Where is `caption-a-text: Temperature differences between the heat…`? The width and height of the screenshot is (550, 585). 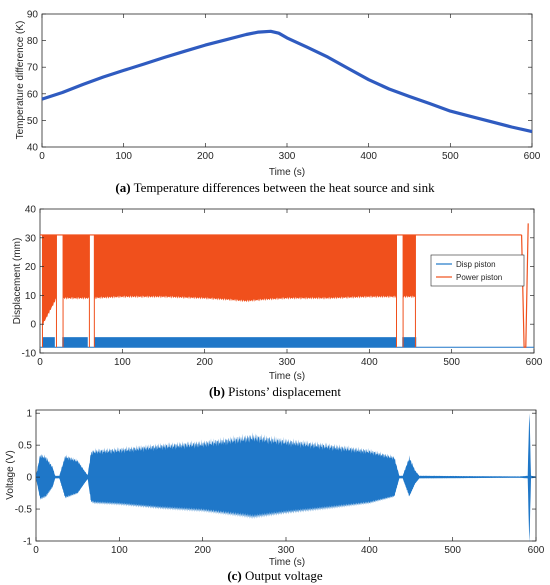
caption-a-text: Temperature differences between the heat… is located at coordinates (283, 187).